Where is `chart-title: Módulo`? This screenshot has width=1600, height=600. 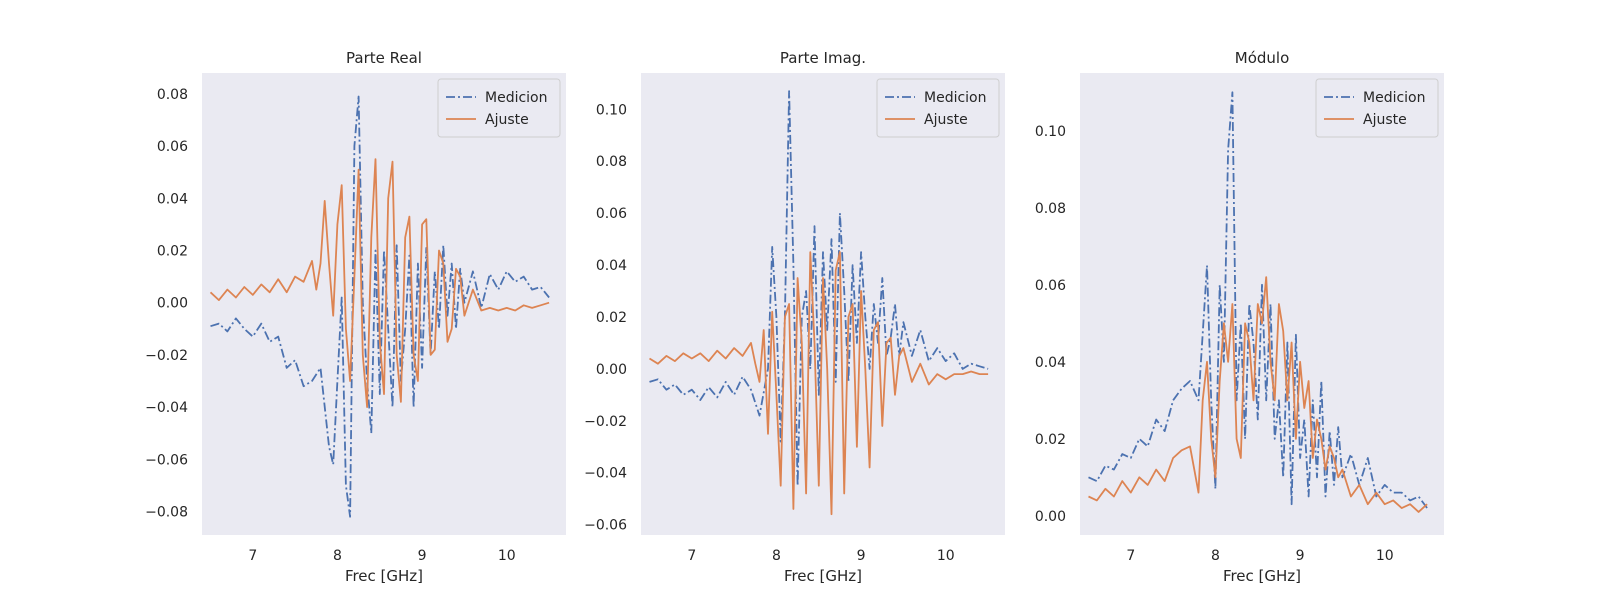 chart-title: Módulo is located at coordinates (1262, 58).